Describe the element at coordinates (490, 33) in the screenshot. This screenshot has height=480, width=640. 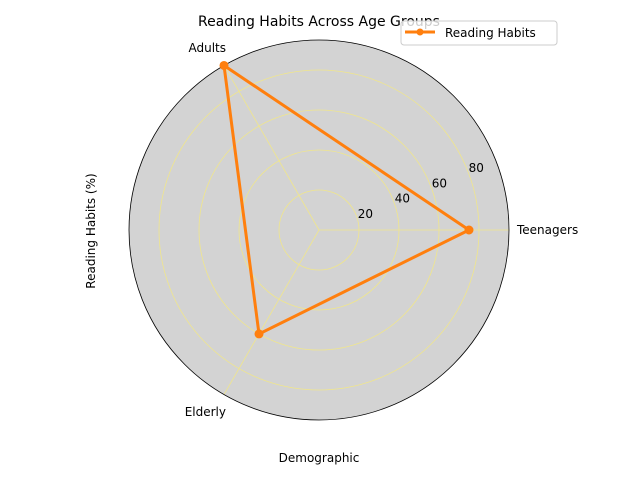
I see `legend-label: Reading Habits` at that location.